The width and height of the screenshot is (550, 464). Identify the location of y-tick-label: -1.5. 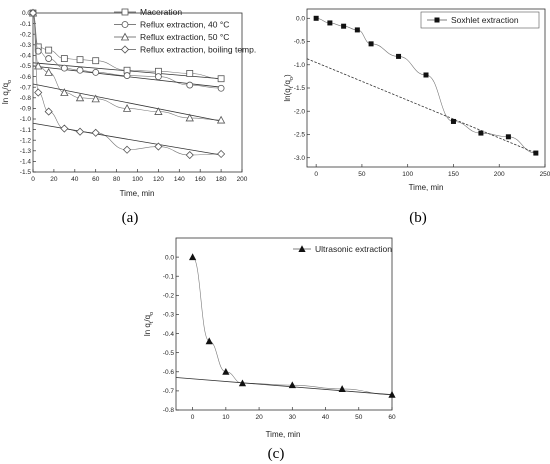
(26, 172).